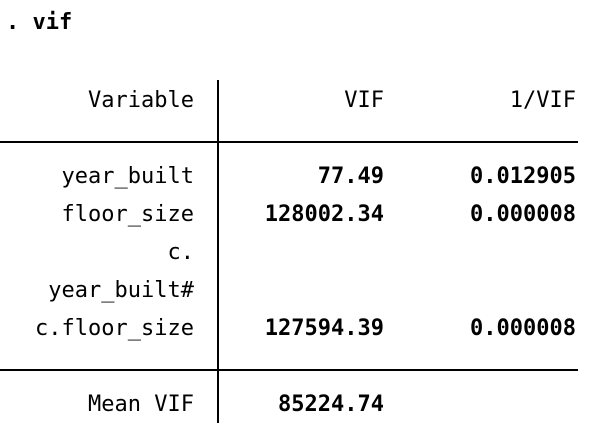 This screenshot has width=606, height=430. I want to click on row-inv-vif-value: 0.012905, so click(523, 176).